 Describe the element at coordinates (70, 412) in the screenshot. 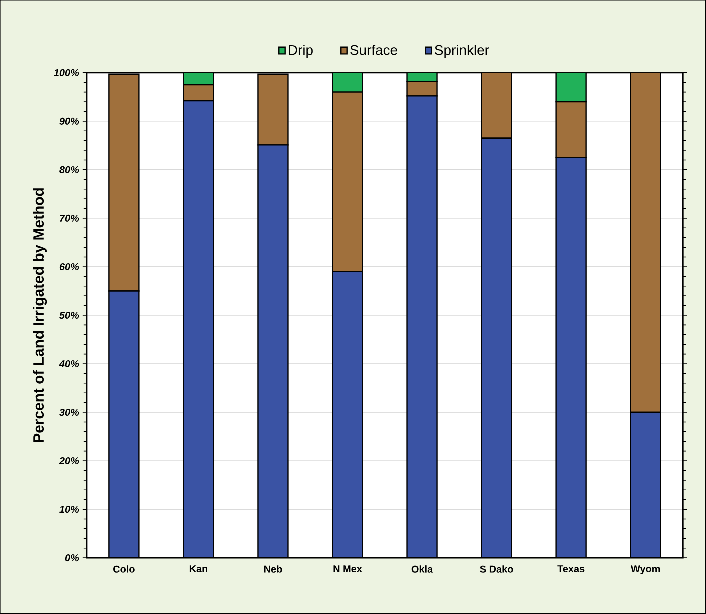

I see `y-tick-label: 30%` at that location.